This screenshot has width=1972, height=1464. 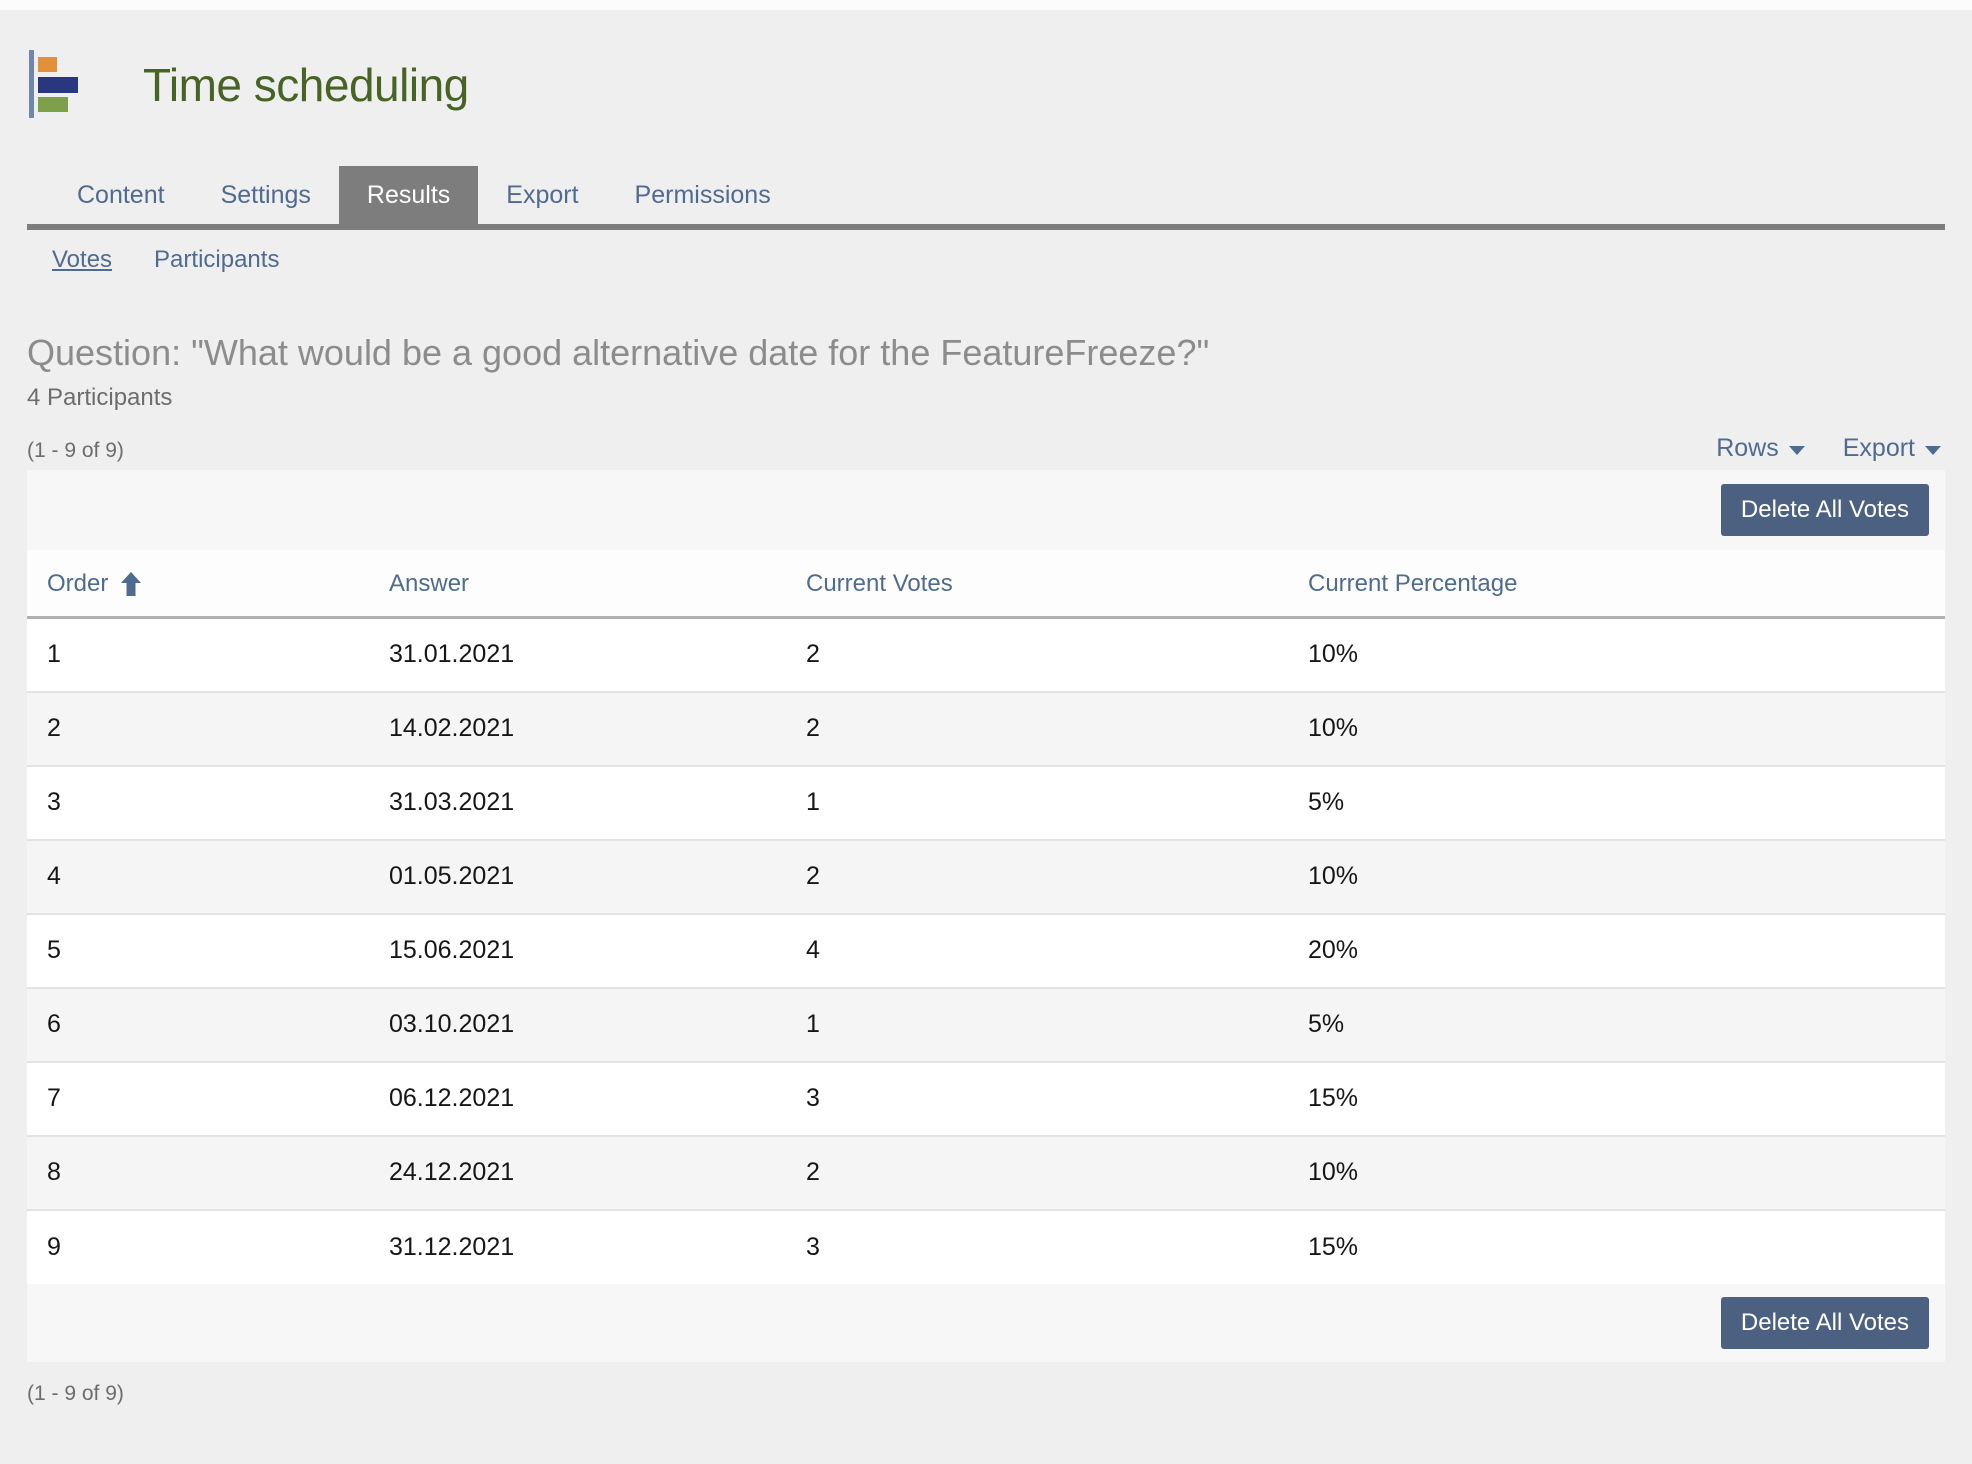 I want to click on cell-order: 3, so click(x=198, y=802).